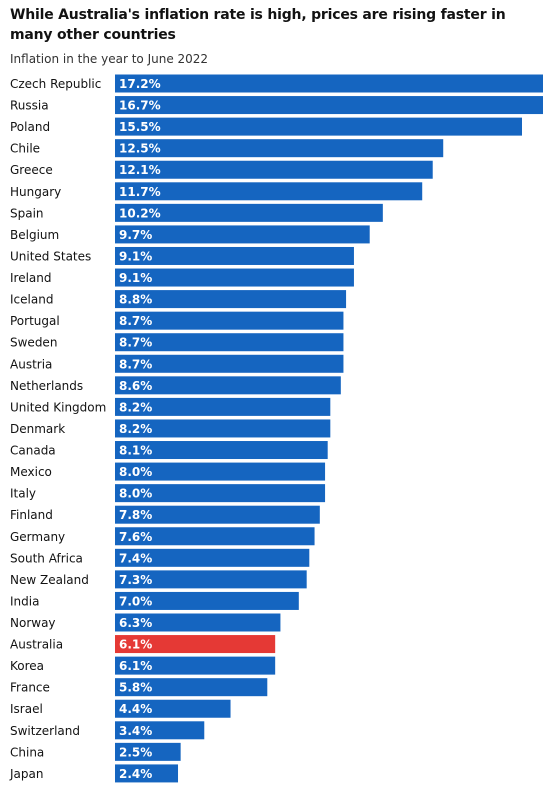 The height and width of the screenshot is (789, 543). What do you see at coordinates (195, 644) in the screenshot?
I see `bar-highlight` at bounding box center [195, 644].